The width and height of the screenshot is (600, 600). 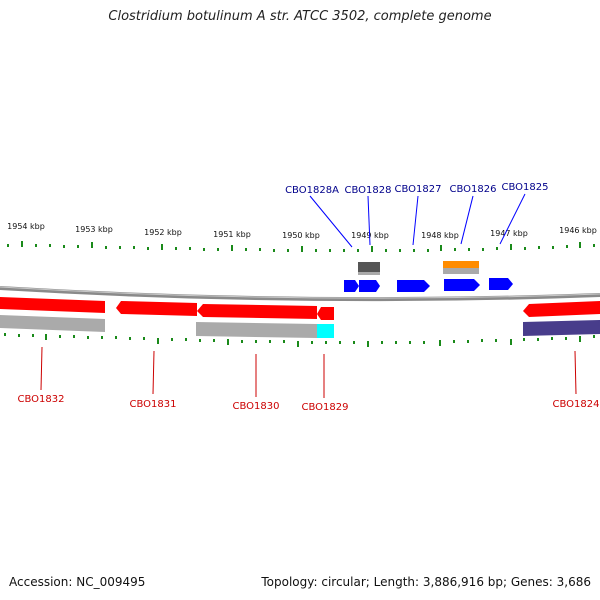 What do you see at coordinates (41, 399) in the screenshot?
I see `gene-label: CBO1832` at bounding box center [41, 399].